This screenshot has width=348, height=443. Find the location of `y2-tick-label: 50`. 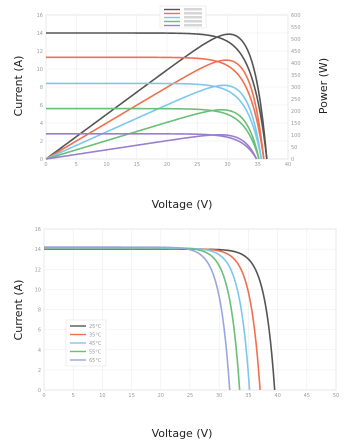

y2-tick-label: 50 is located at coordinates (294, 148).